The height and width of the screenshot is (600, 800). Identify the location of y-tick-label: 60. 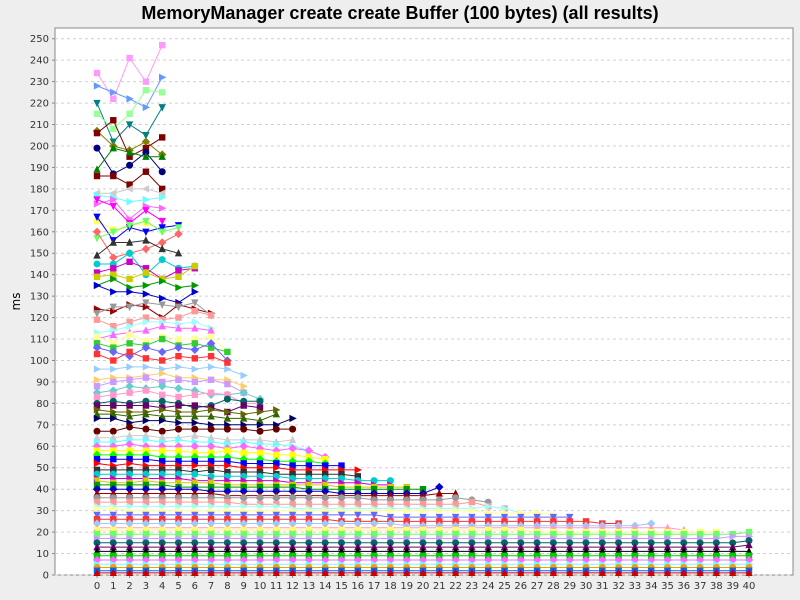
(42, 447).